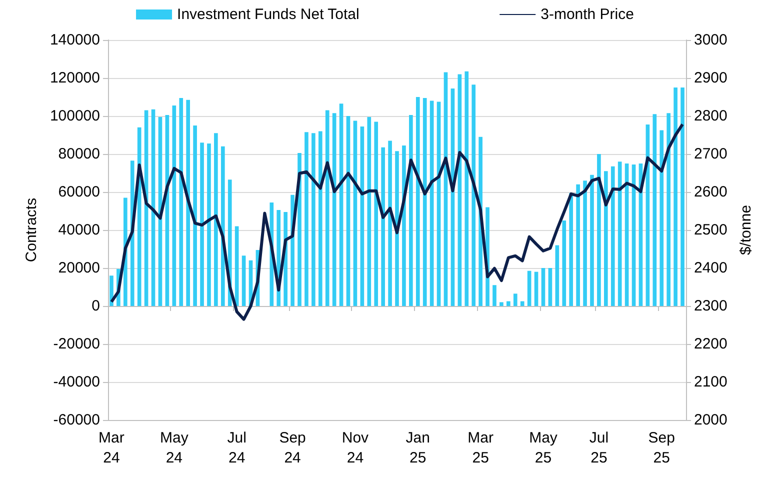 The image size is (770, 495). Describe the element at coordinates (711, 192) in the screenshot. I see `y2-tick-label: 2600` at that location.